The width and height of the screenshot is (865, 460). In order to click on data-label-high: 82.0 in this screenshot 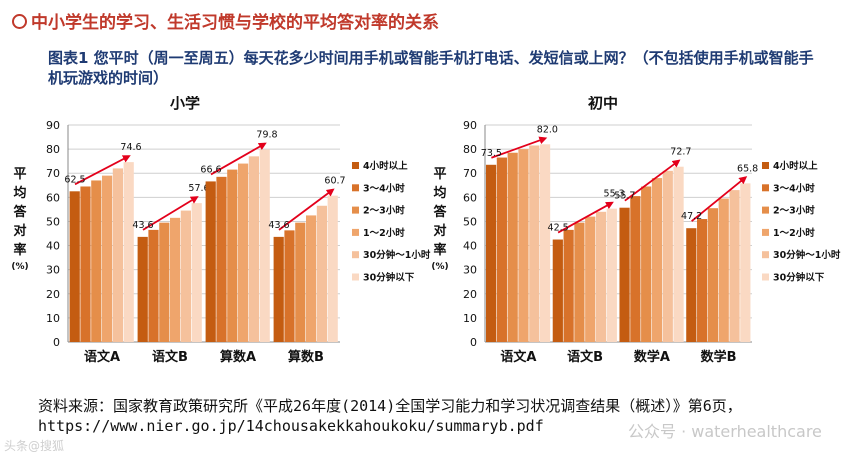, I will do `click(547, 129)`.